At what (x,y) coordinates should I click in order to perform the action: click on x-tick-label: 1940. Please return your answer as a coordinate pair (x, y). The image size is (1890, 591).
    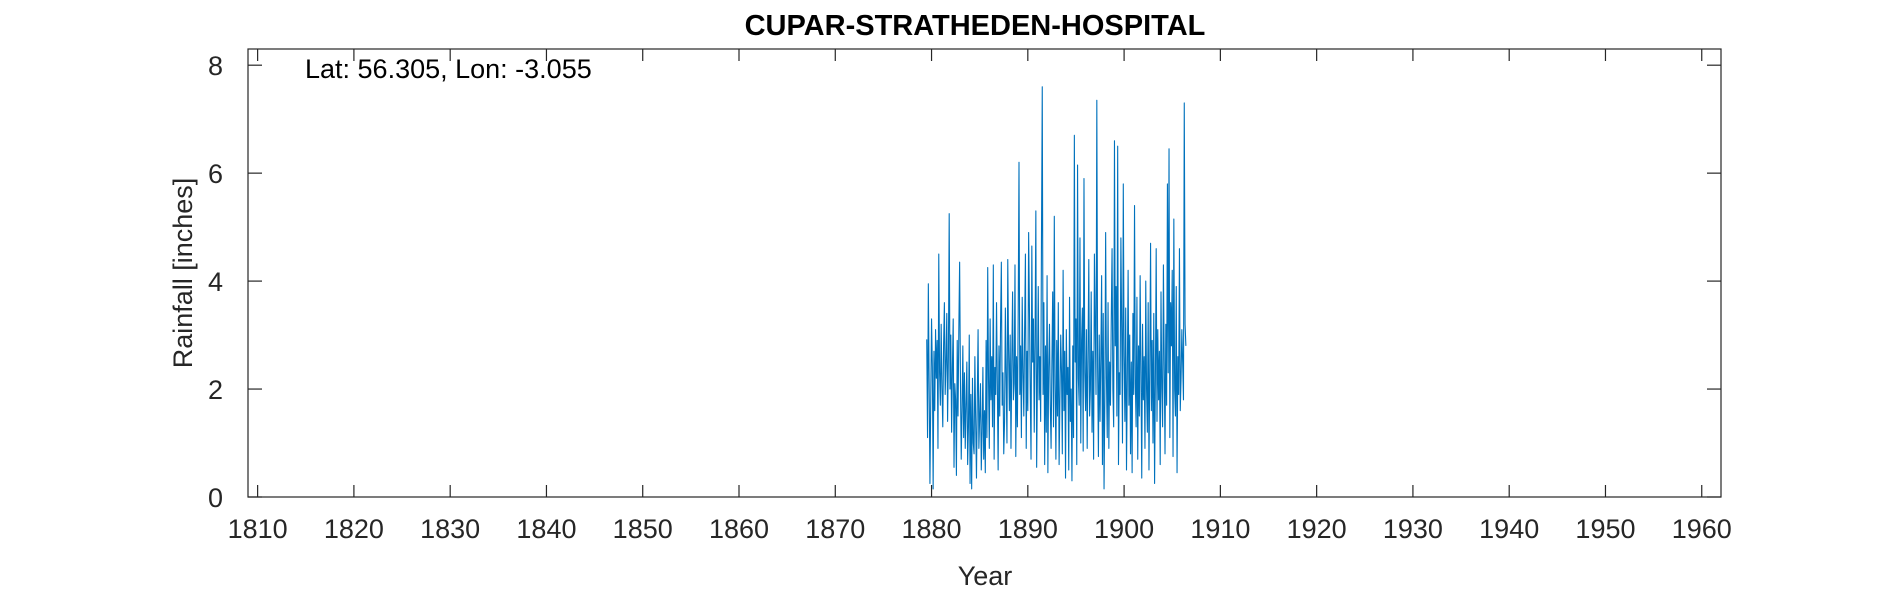
    Looking at the image, I should click on (1509, 529).